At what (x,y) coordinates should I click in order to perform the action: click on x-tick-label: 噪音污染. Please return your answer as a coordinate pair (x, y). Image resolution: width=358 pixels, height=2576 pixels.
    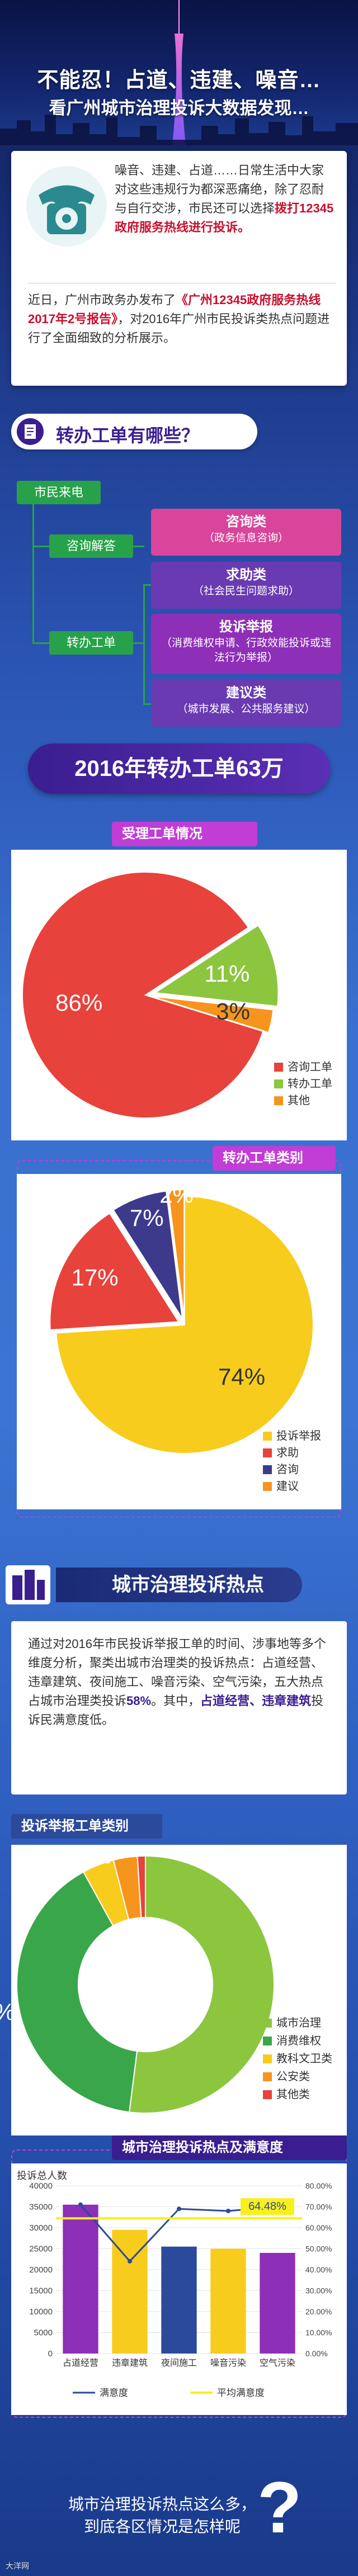
    Looking at the image, I should click on (228, 2363).